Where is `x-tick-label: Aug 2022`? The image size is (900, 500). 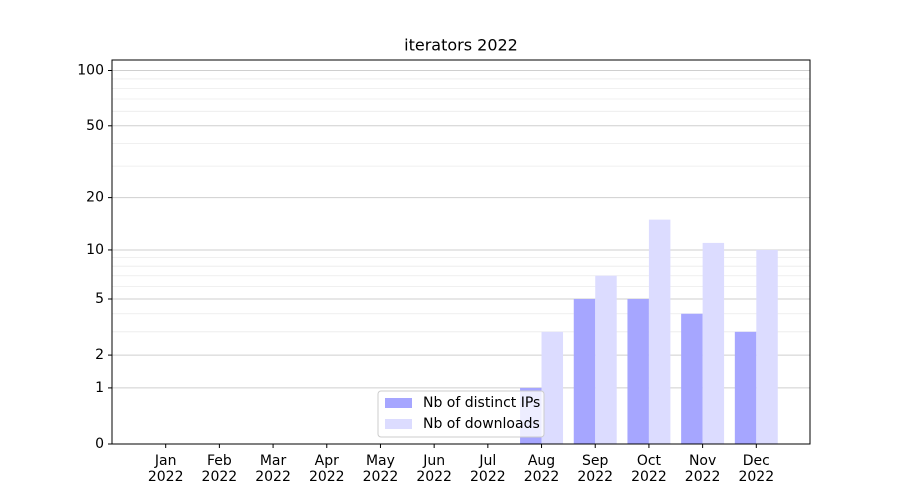
x-tick-label: Aug 2022 is located at coordinates (541, 469).